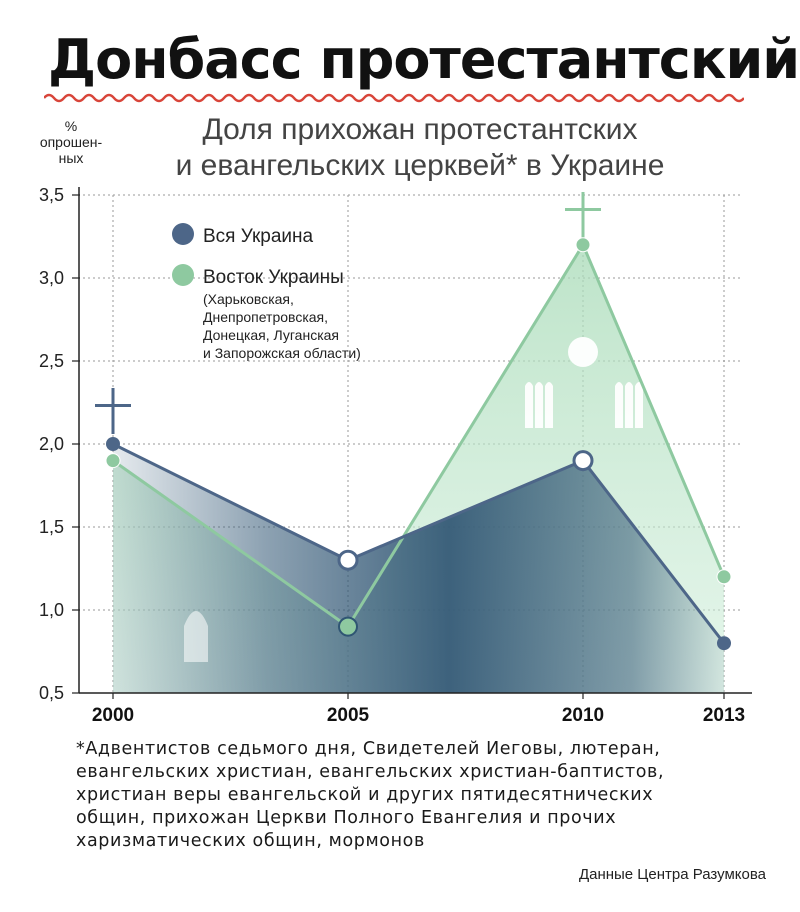 This screenshot has width=800, height=912. I want to click on y-axis-label: % опрошен- ных, so click(71, 142).